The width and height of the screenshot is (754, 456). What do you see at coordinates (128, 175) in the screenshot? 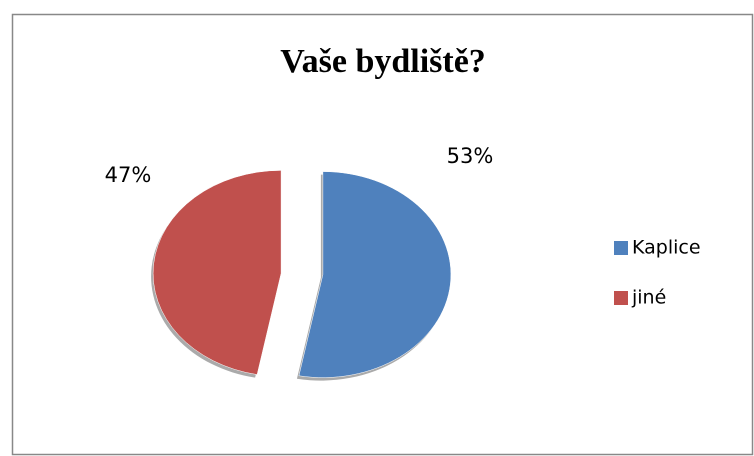
I see `data-label: 47%` at bounding box center [128, 175].